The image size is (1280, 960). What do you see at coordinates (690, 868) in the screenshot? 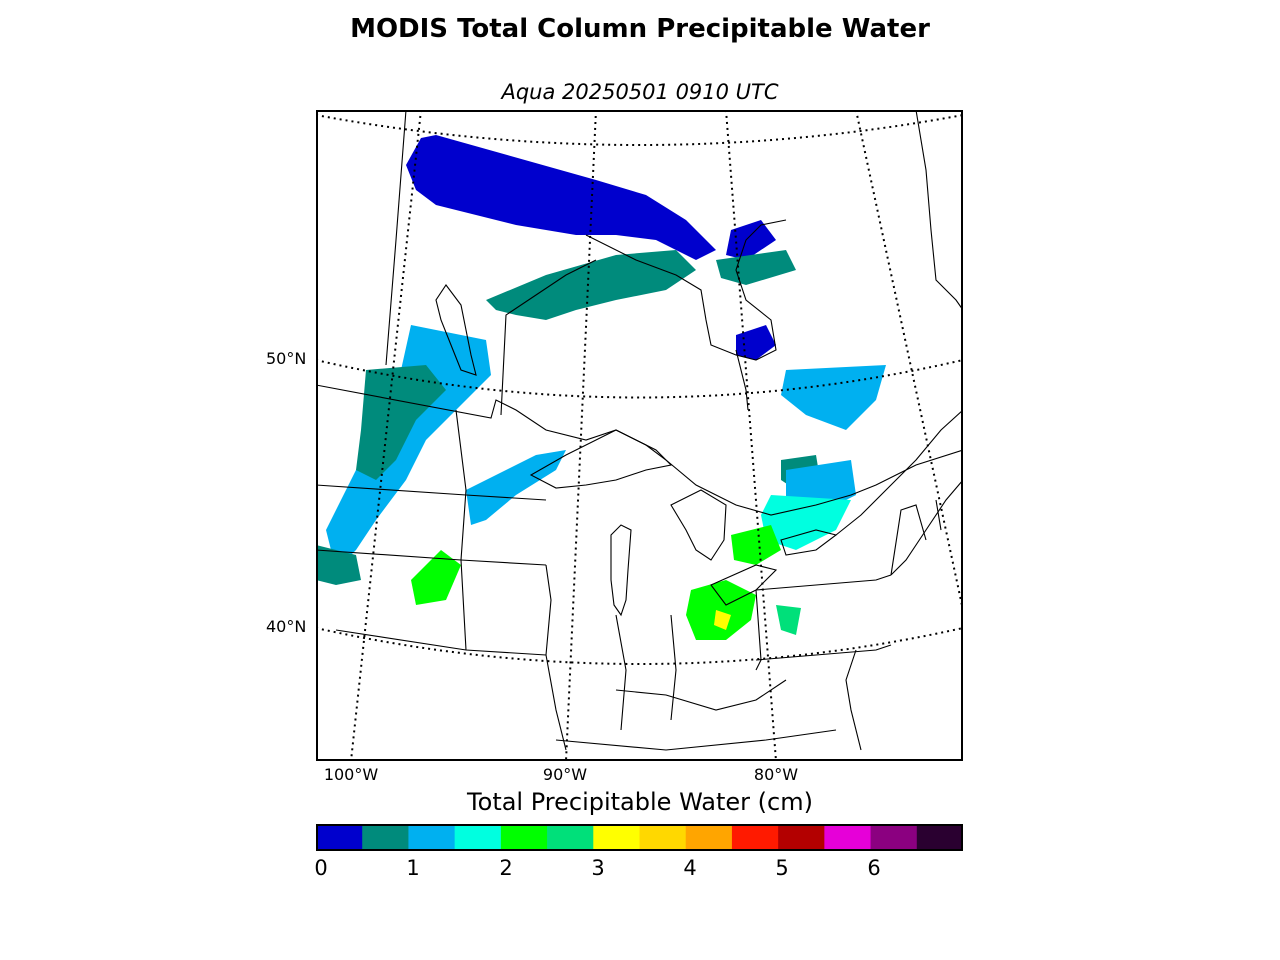
I see `colorbar-tick-4: 4` at bounding box center [690, 868].